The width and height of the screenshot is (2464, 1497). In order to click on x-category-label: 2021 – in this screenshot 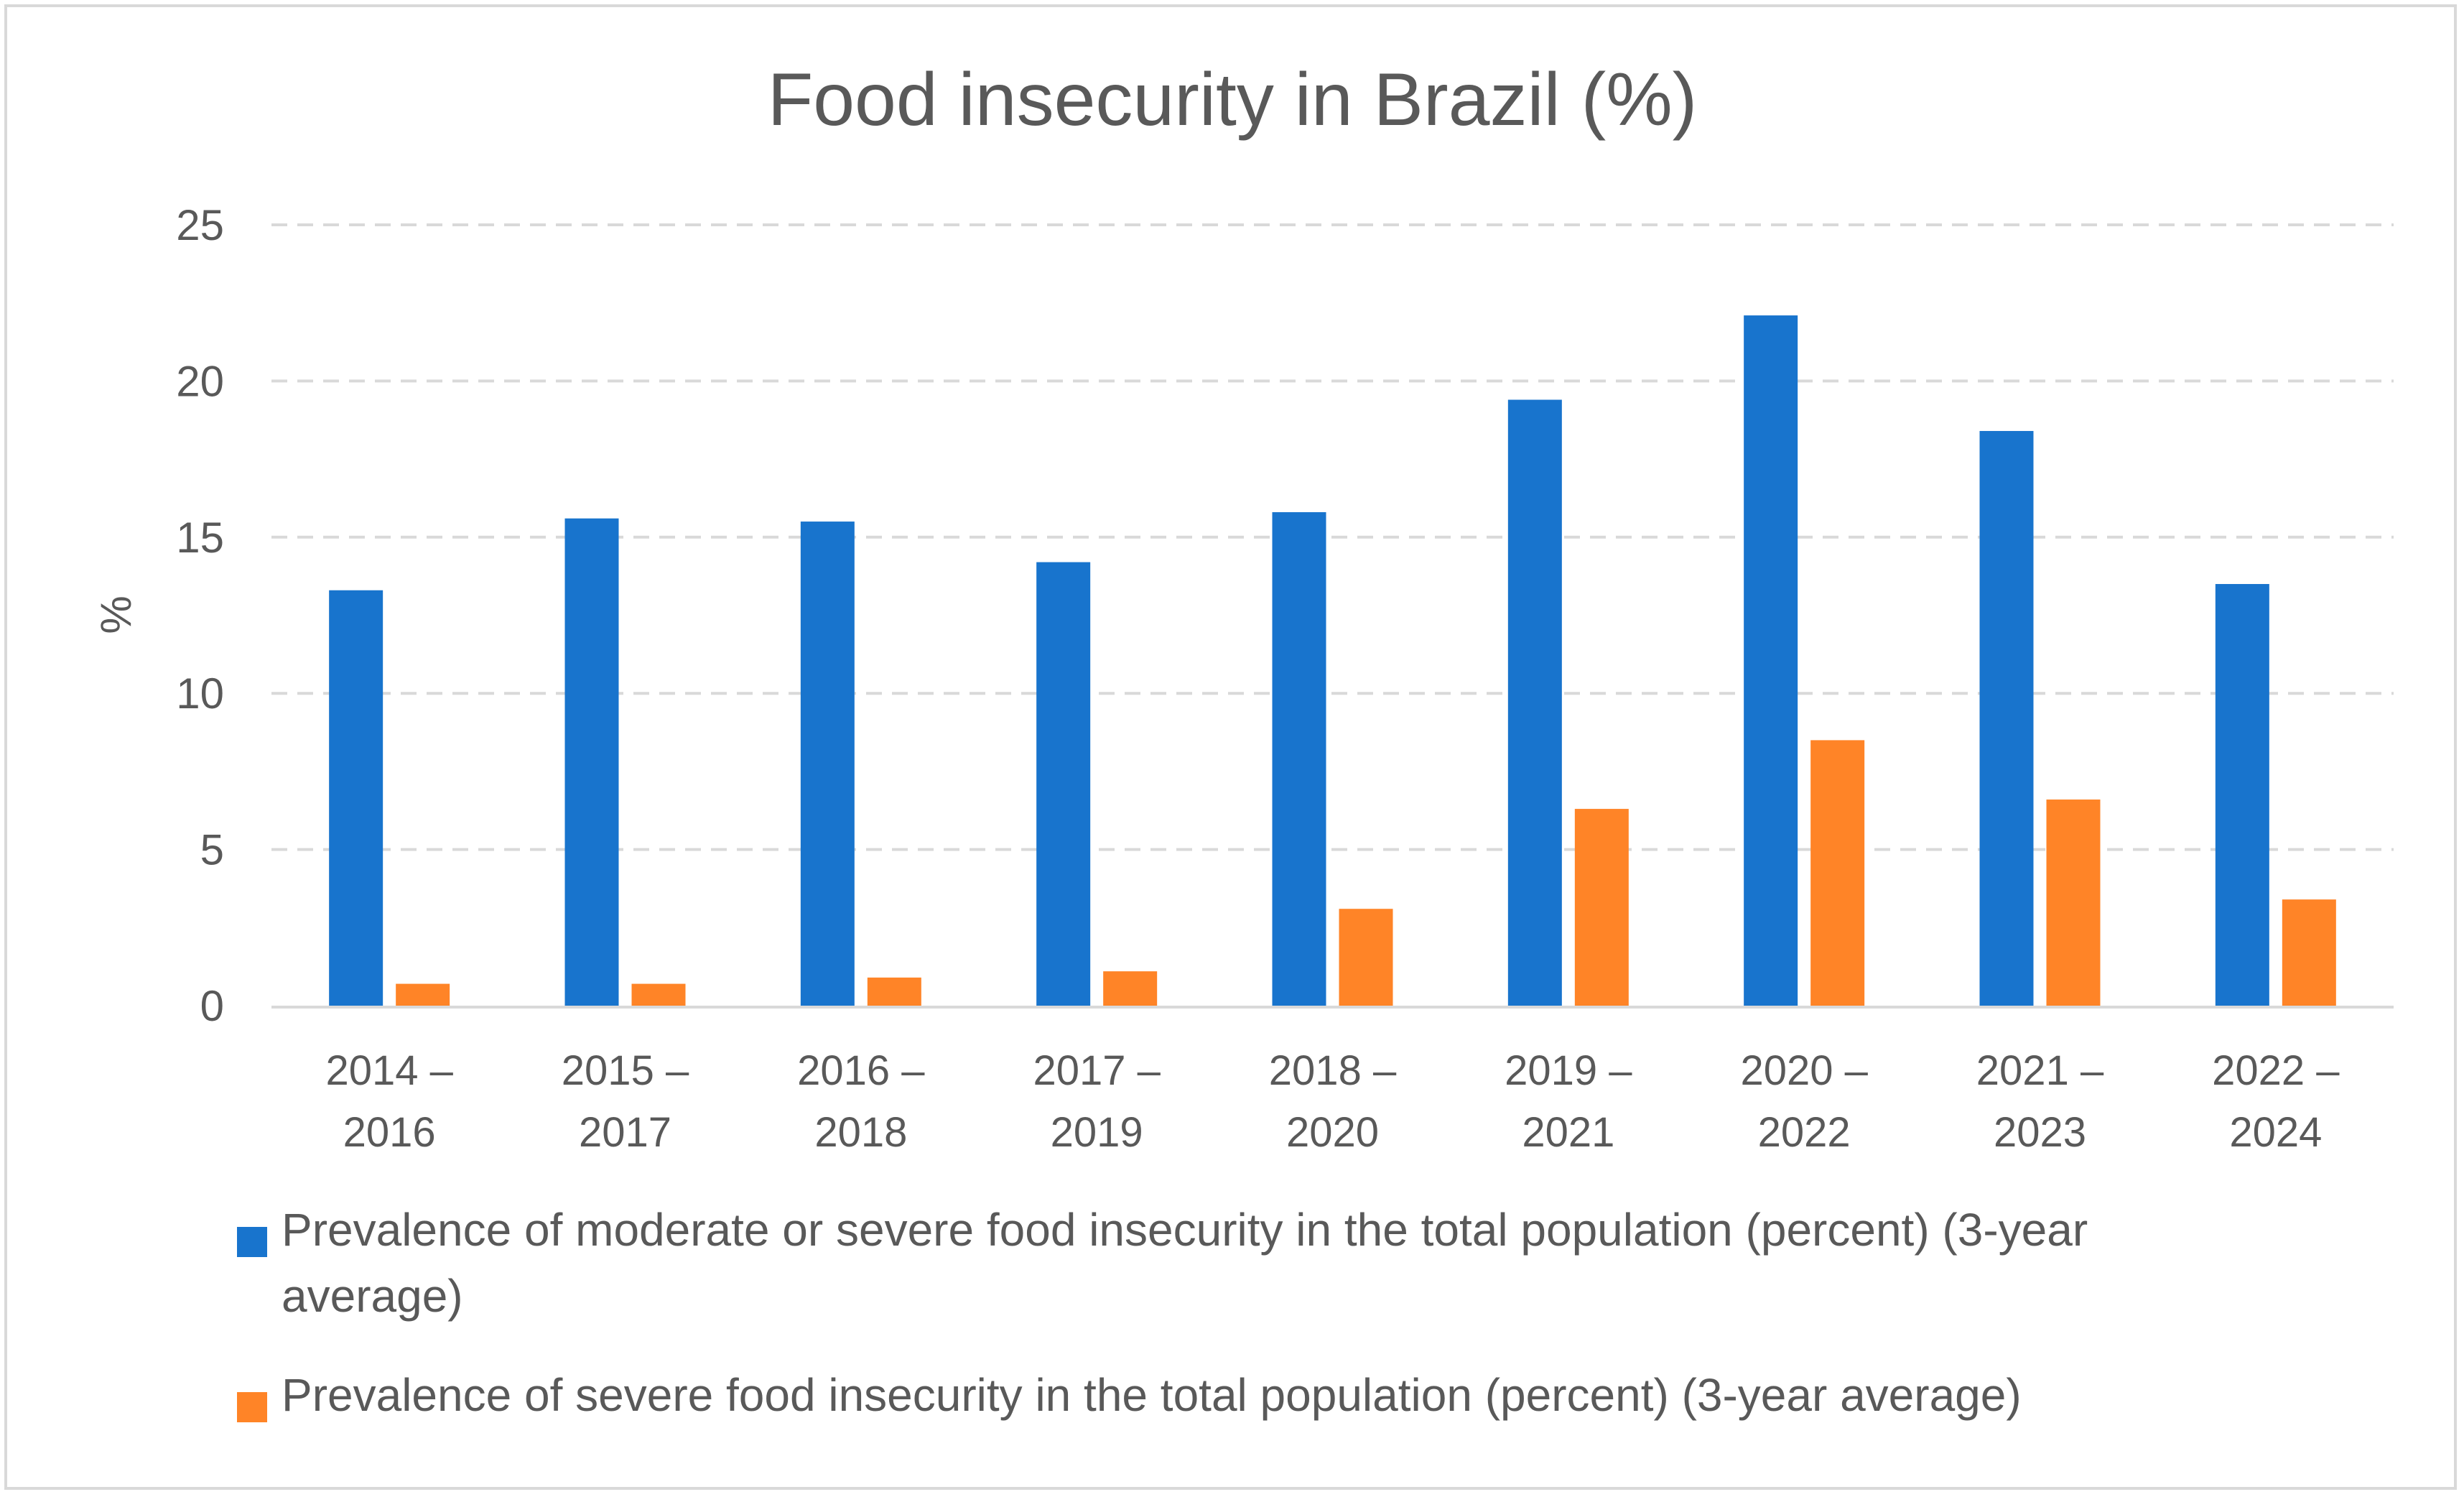, I will do `click(2040, 1070)`.